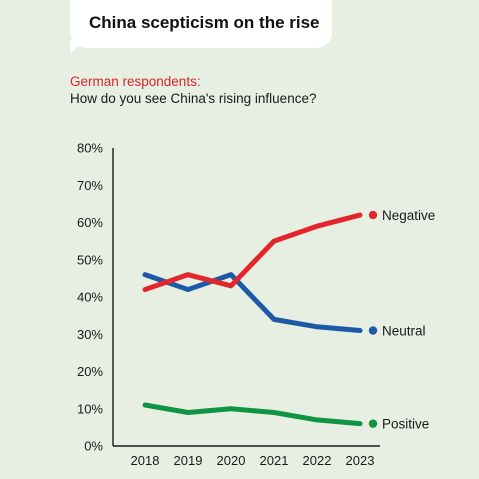 This screenshot has width=479, height=479. What do you see at coordinates (252, 303) in the screenshot?
I see `series-line-neutral` at bounding box center [252, 303].